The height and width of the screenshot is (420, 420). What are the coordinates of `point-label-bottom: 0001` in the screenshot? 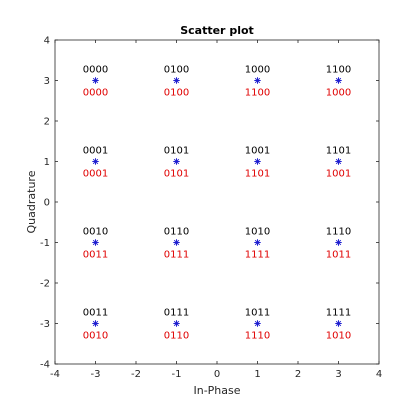 It's located at (95, 174).